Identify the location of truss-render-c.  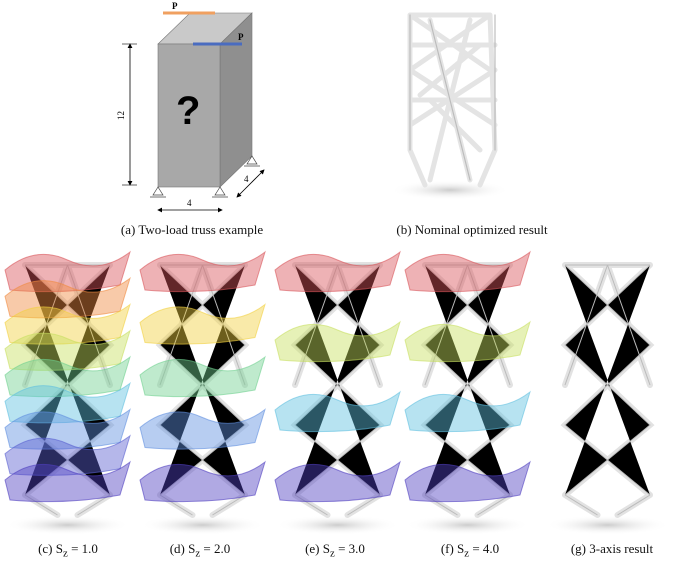
(67, 392).